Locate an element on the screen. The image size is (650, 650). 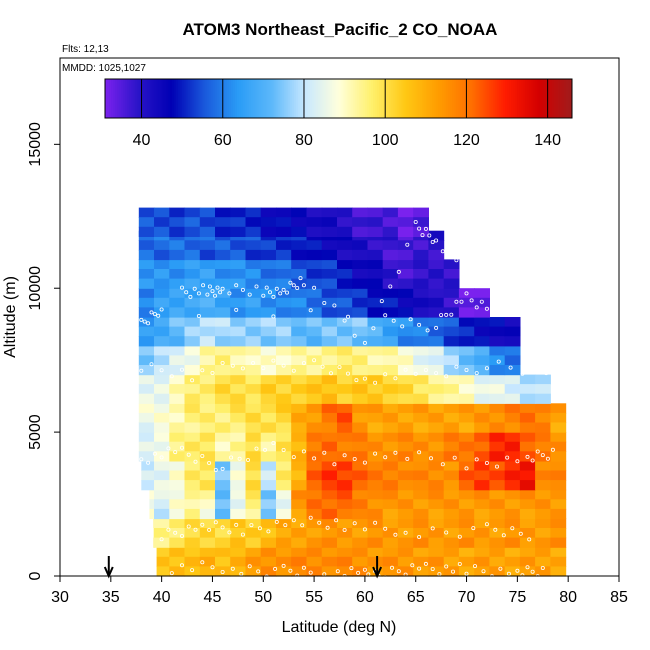
y-tick-label: 10000 is located at coordinates (35, 288).